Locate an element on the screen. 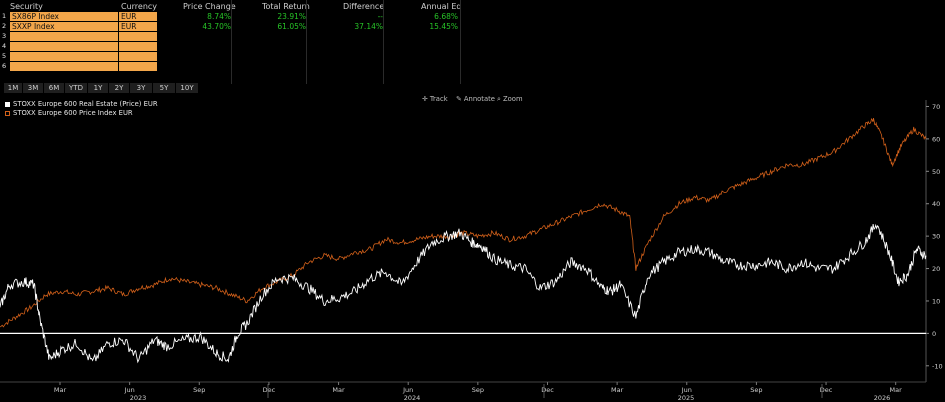  y-tick-label: 30 is located at coordinates (936, 237).